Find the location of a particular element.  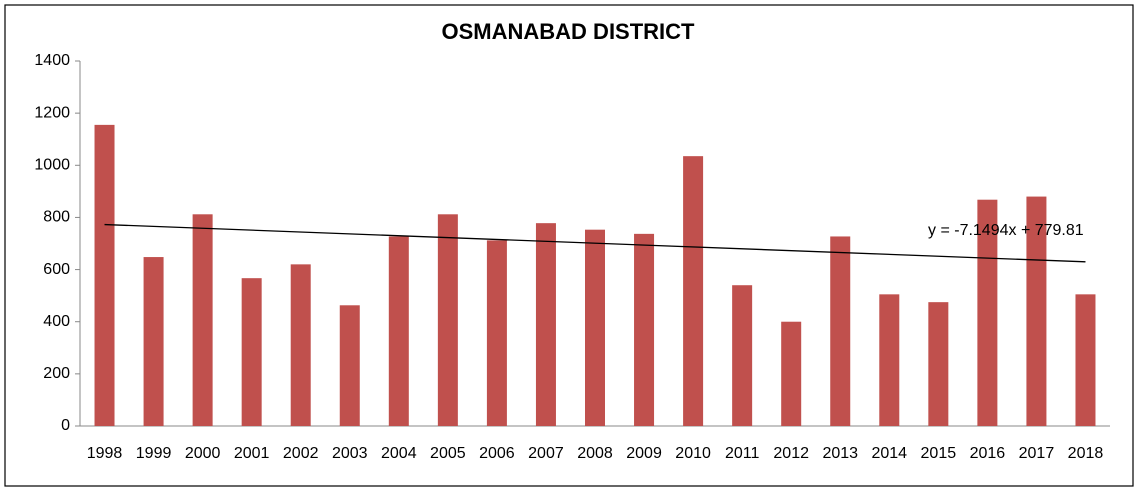

y-tick-label: 200 is located at coordinates (56, 373).